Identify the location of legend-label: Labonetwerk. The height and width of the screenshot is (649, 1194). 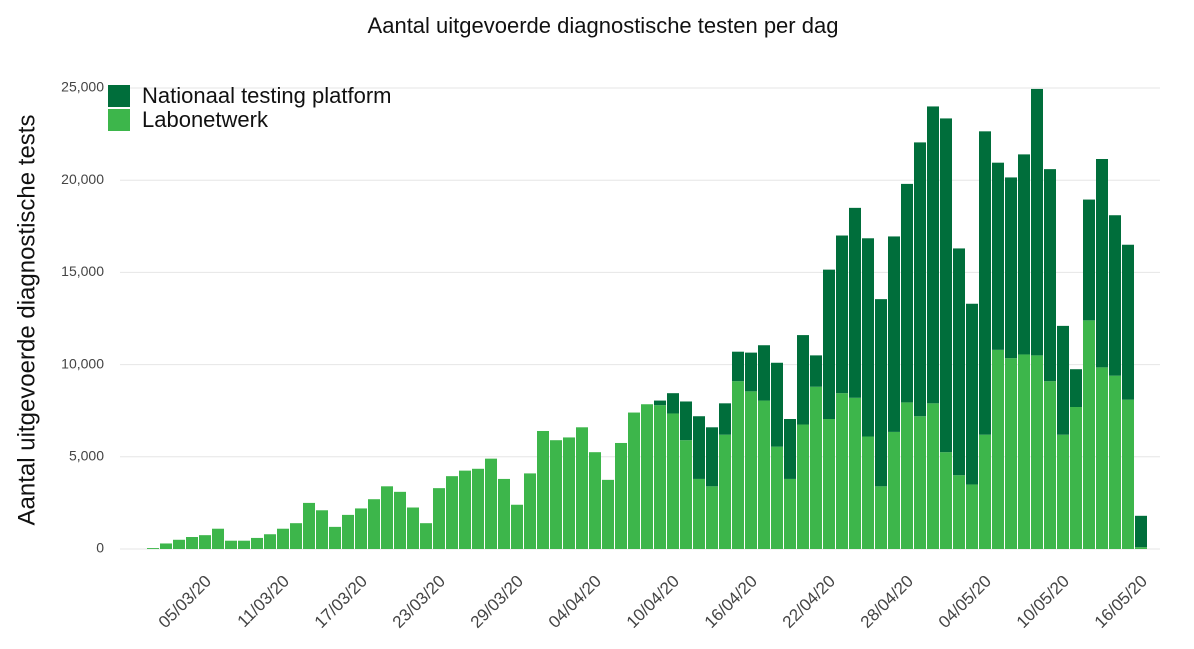
(205, 119).